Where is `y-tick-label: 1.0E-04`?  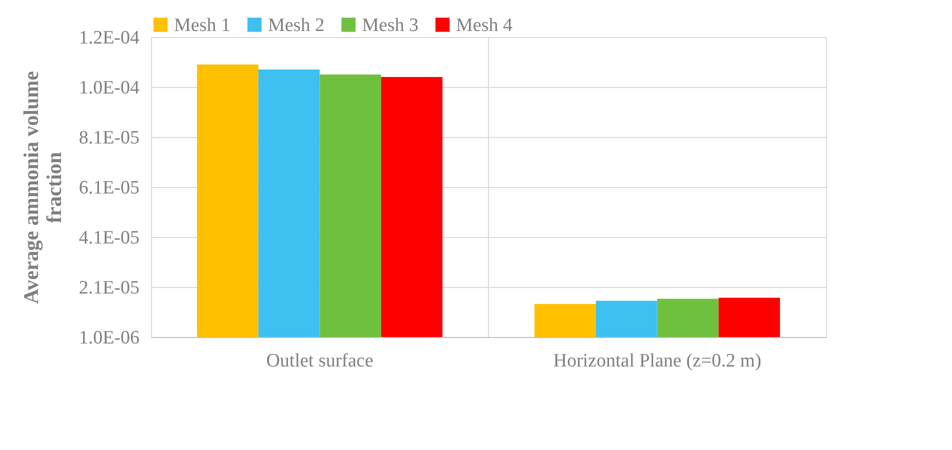 y-tick-label: 1.0E-04 is located at coordinates (109, 88).